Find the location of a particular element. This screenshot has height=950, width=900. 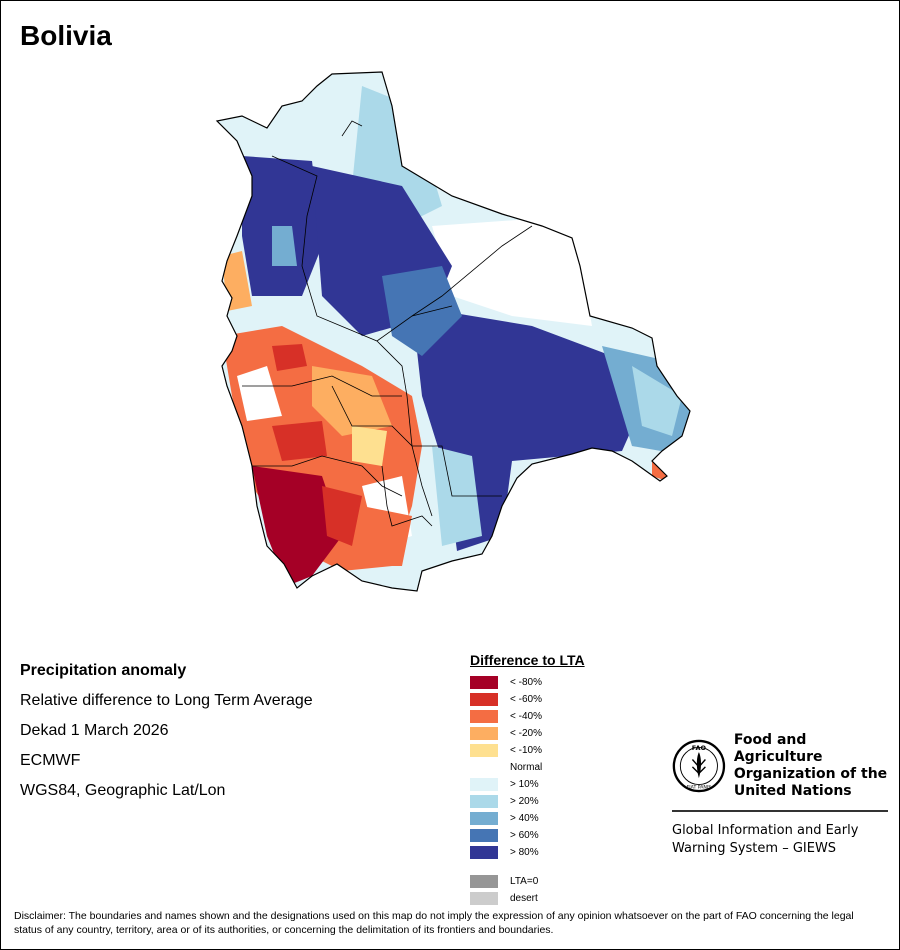

legend-dry-row: < -20% is located at coordinates (570, 733).